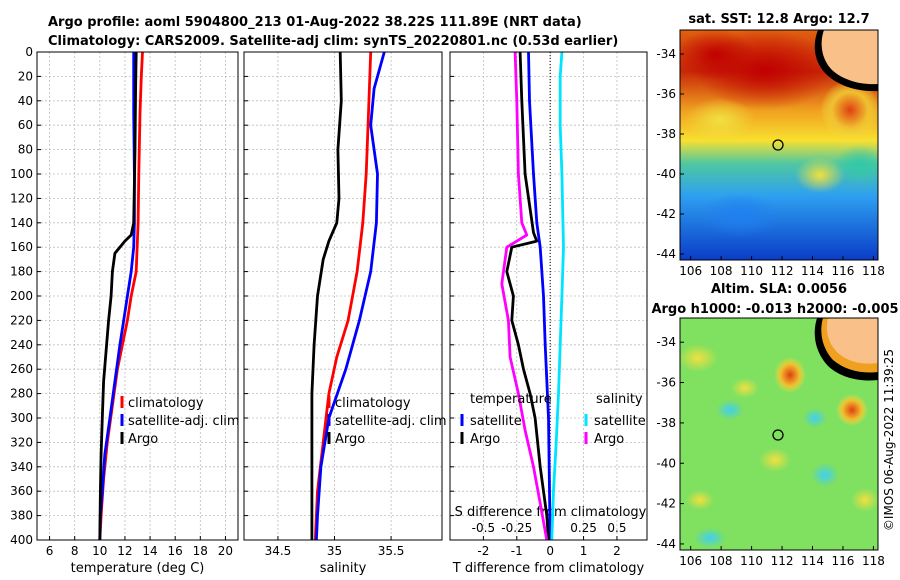 The width and height of the screenshot is (900, 580). What do you see at coordinates (25, 150) in the screenshot?
I see `y-tick-label: 80` at bounding box center [25, 150].